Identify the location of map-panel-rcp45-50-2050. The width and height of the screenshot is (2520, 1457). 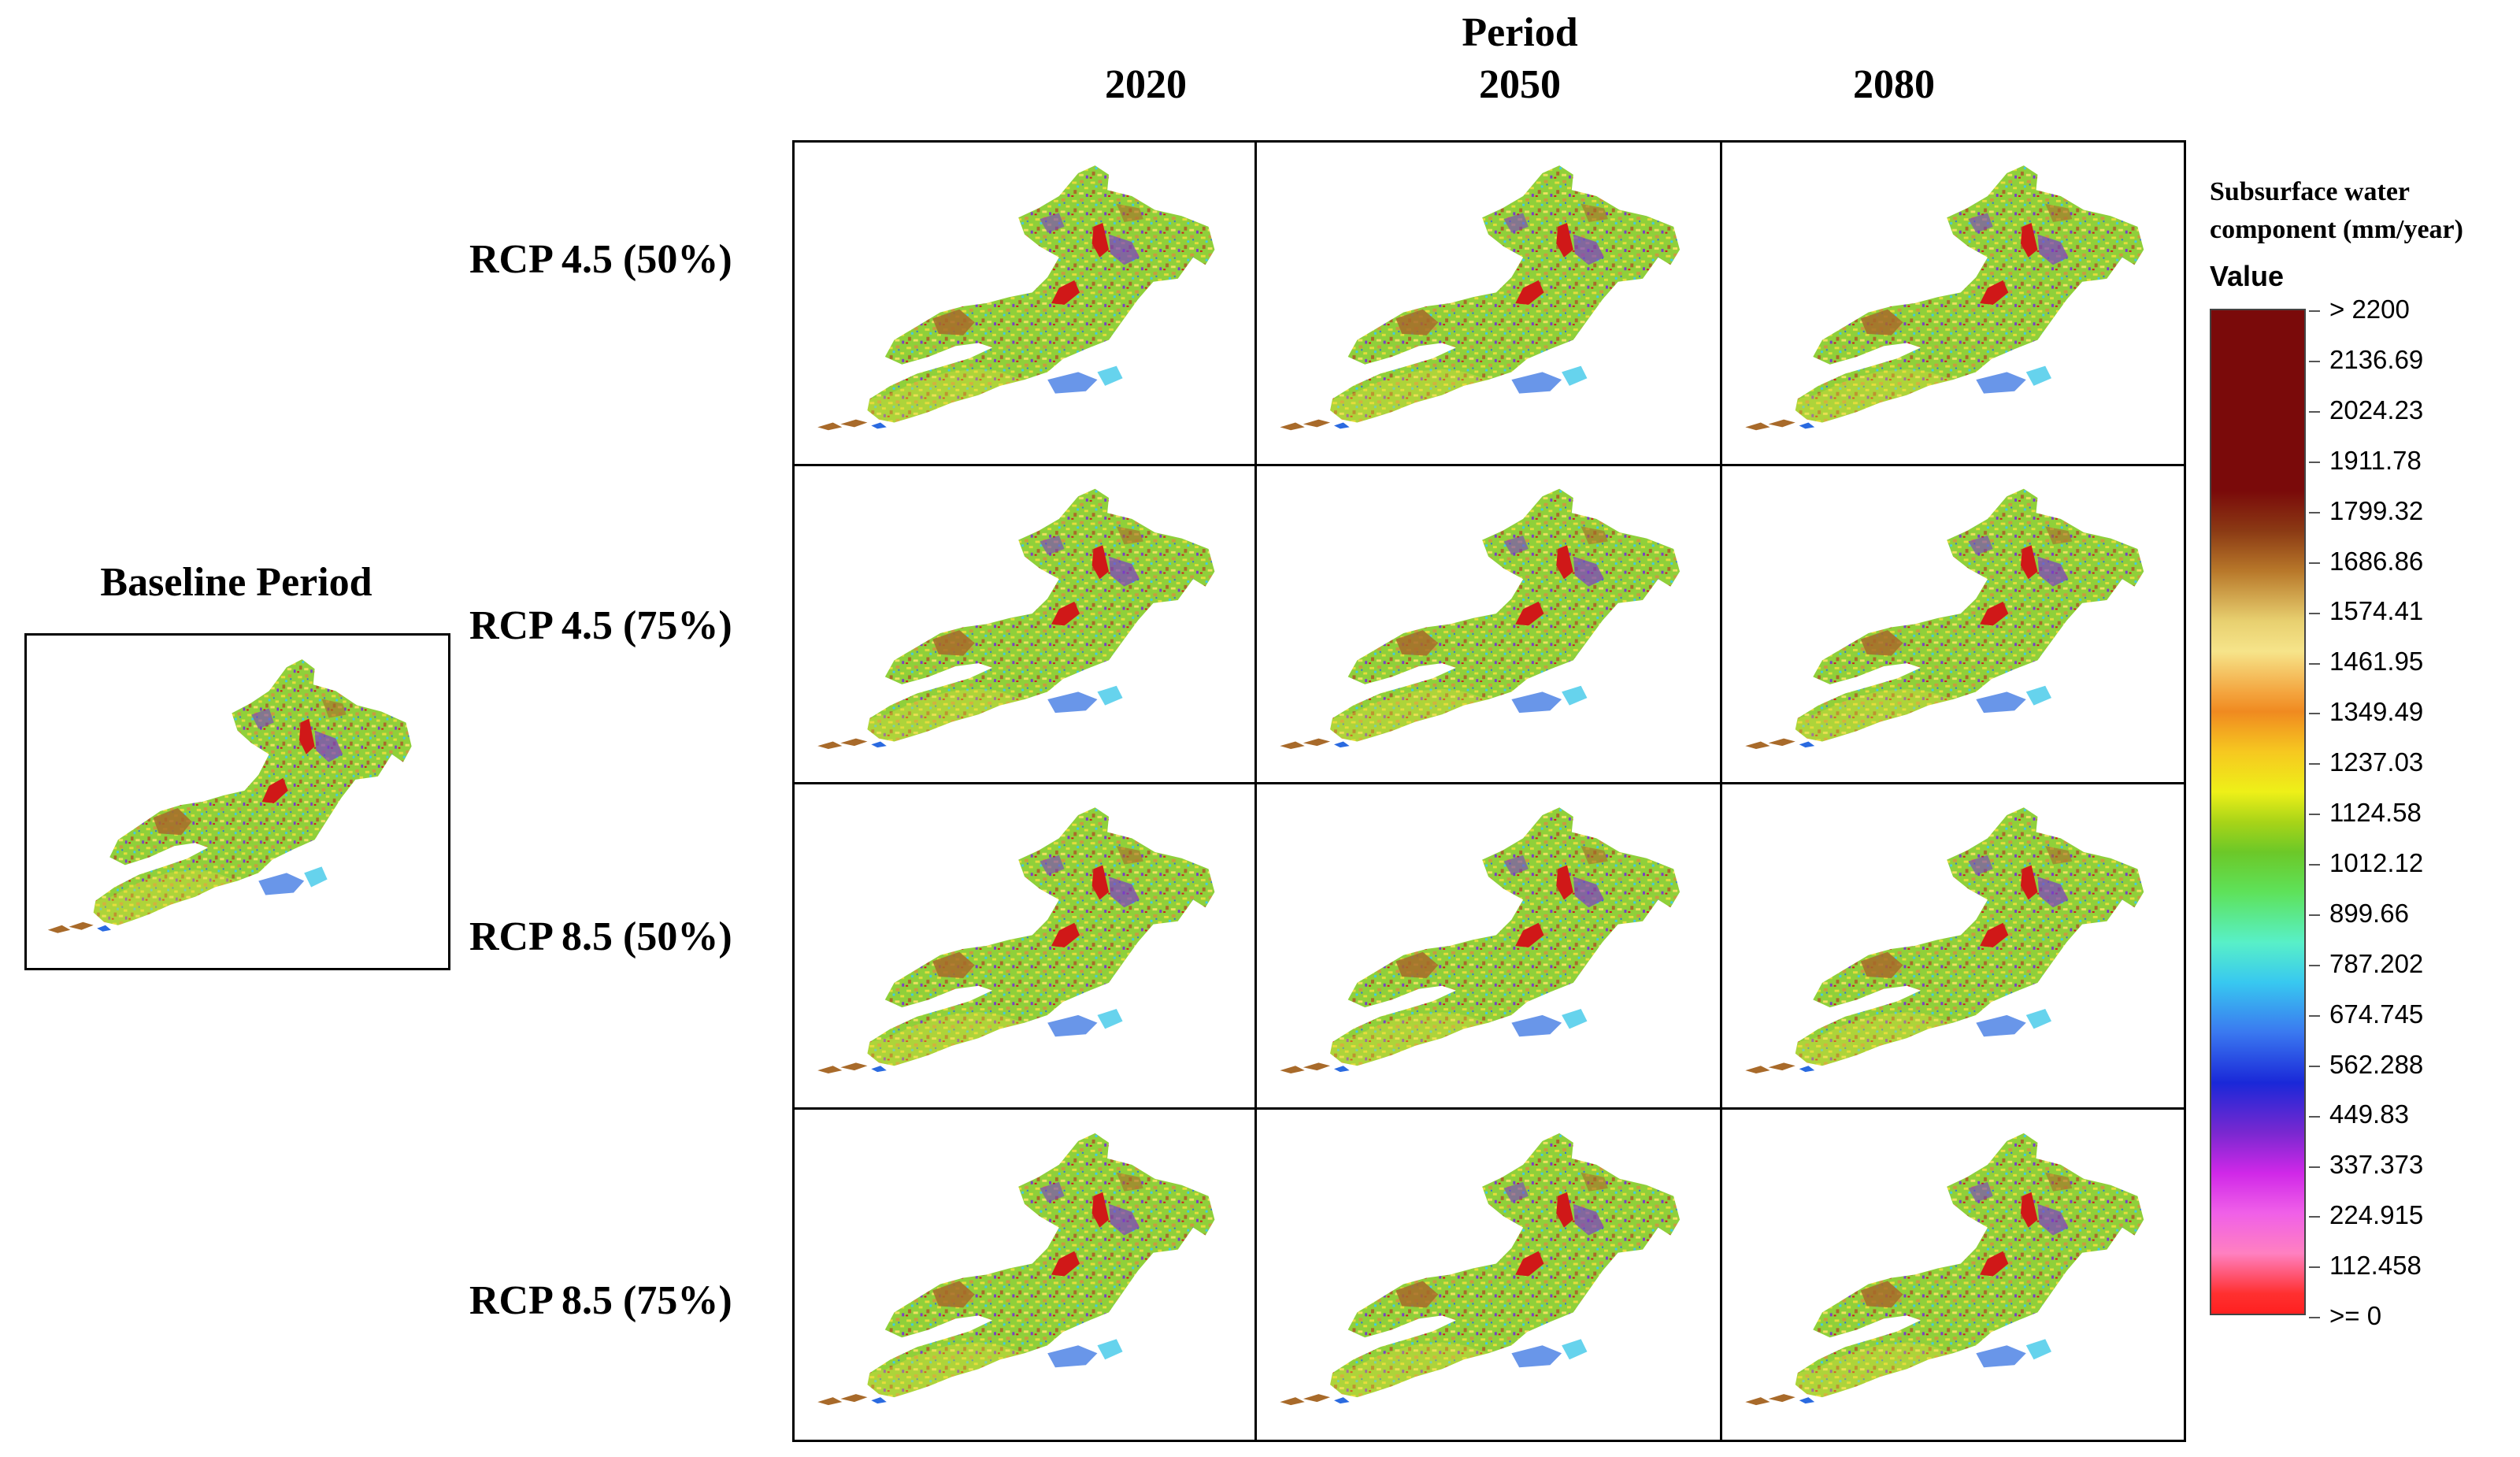
(1488, 303).